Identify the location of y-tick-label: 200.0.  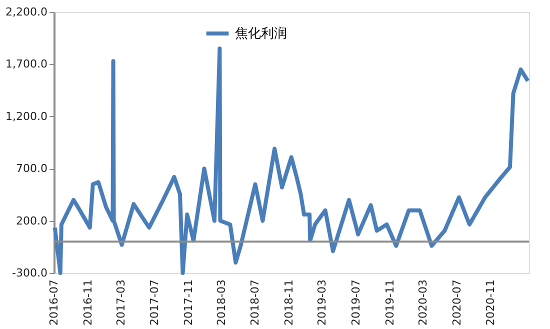
(32, 221).